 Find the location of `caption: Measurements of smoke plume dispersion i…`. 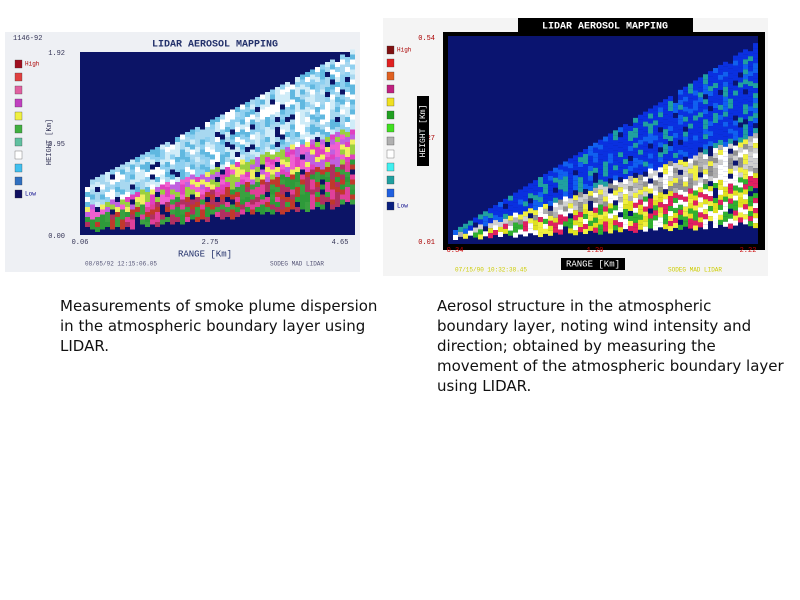

caption: Measurements of smoke plume dispersion i… is located at coordinates (219, 326).